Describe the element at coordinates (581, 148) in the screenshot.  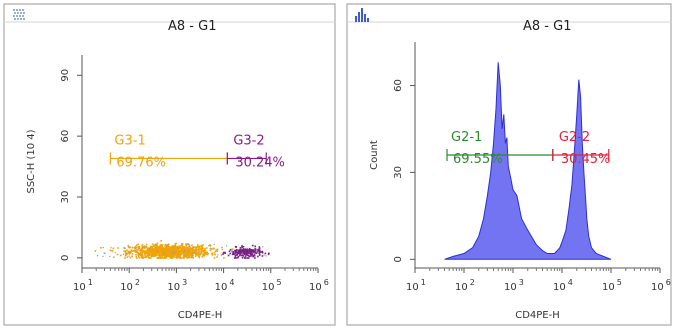
I see `gate-g2-2: G2-2 30.45%` at that location.